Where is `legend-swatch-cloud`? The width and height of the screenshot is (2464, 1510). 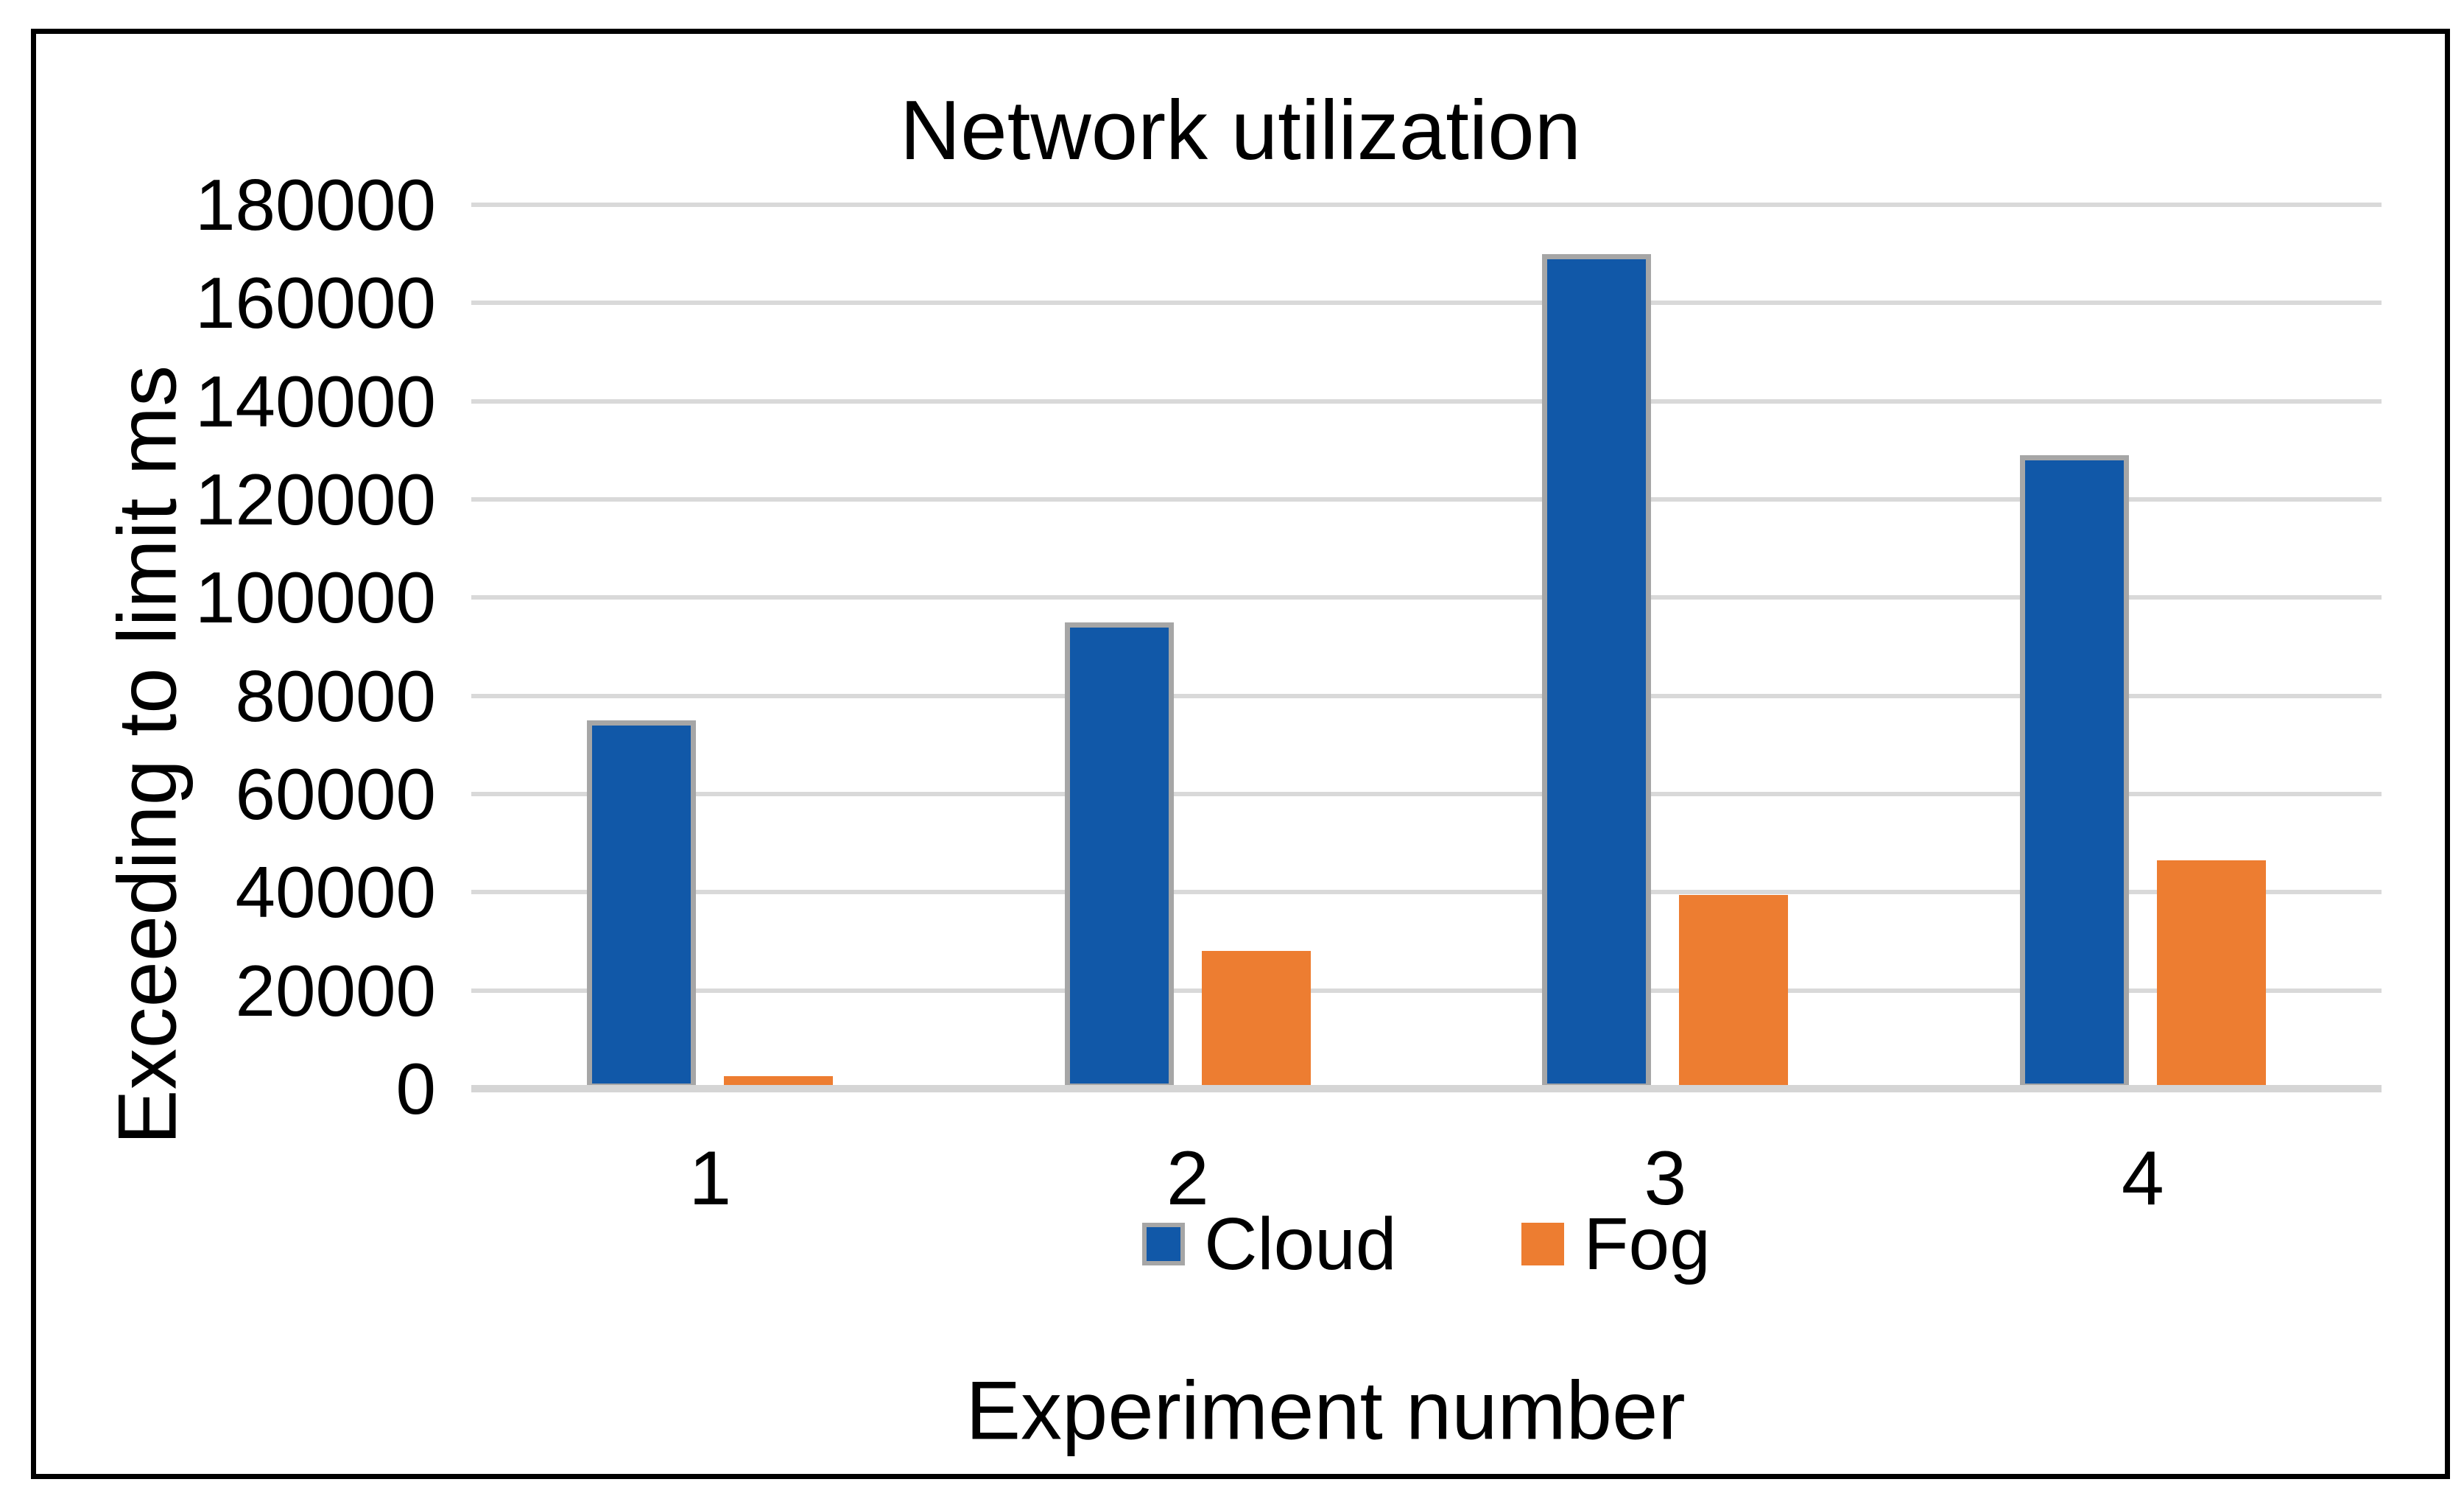 legend-swatch-cloud is located at coordinates (1164, 1244).